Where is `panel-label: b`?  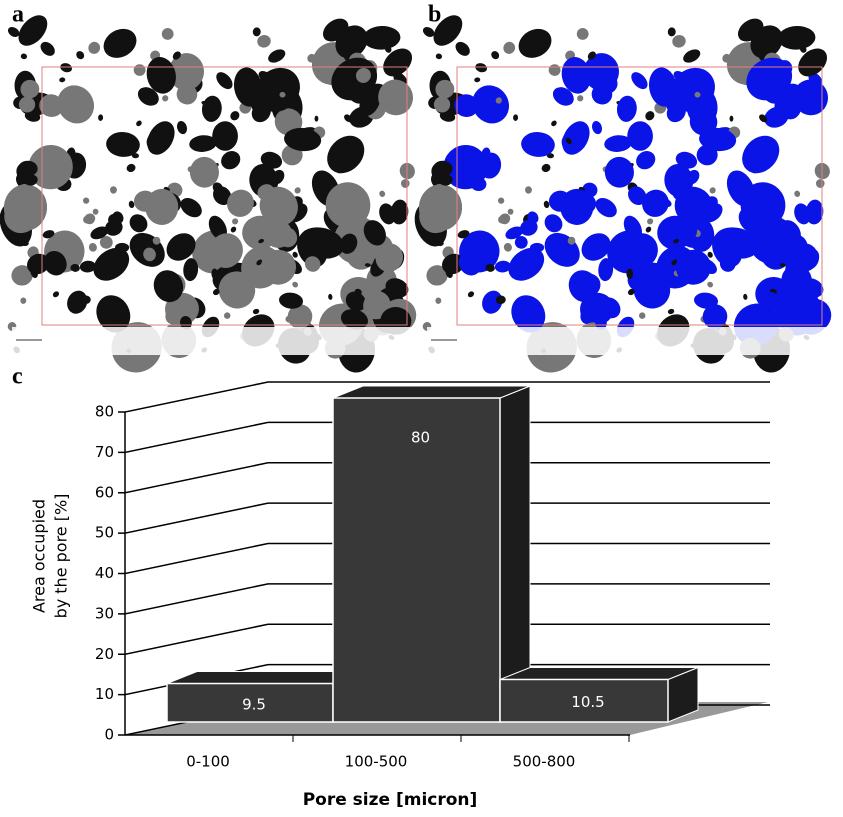 panel-label: b is located at coordinates (434, 15).